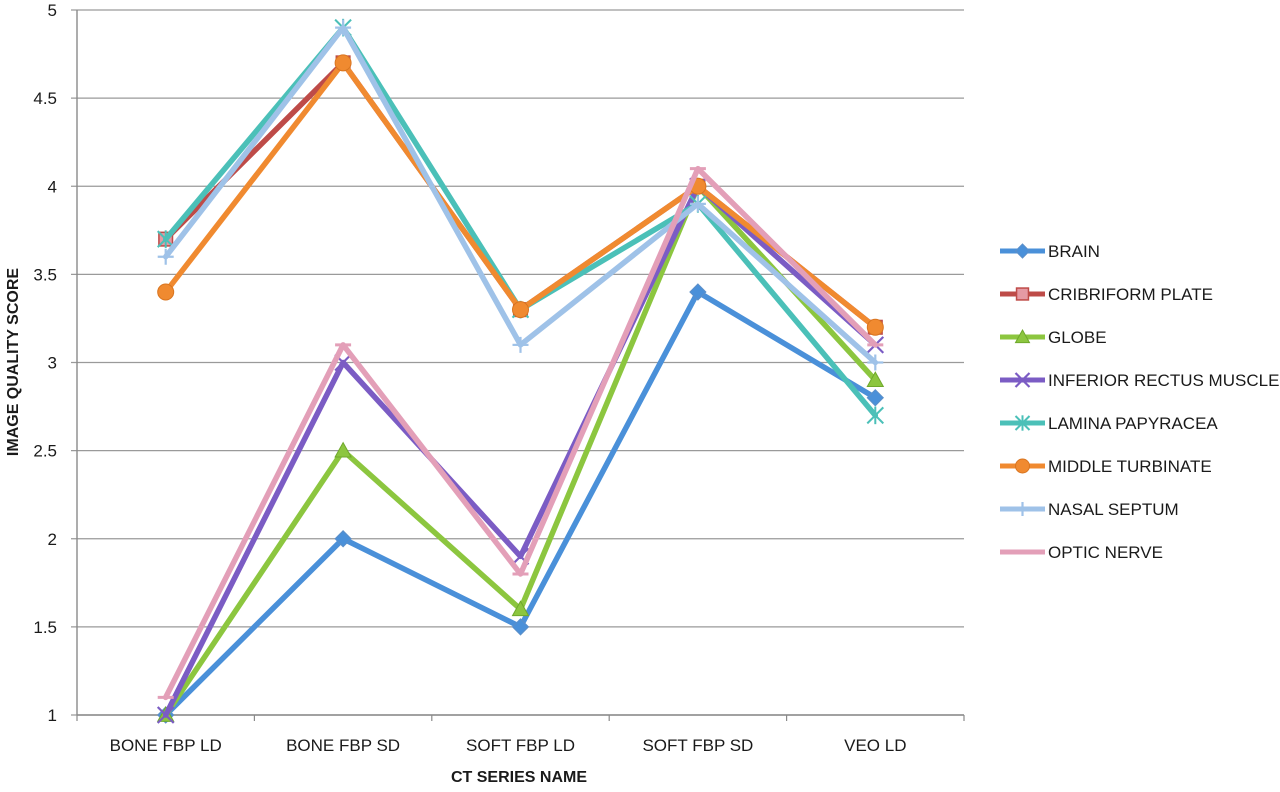  What do you see at coordinates (45, 451) in the screenshot?
I see `y-tick-label: 2.5` at bounding box center [45, 451].